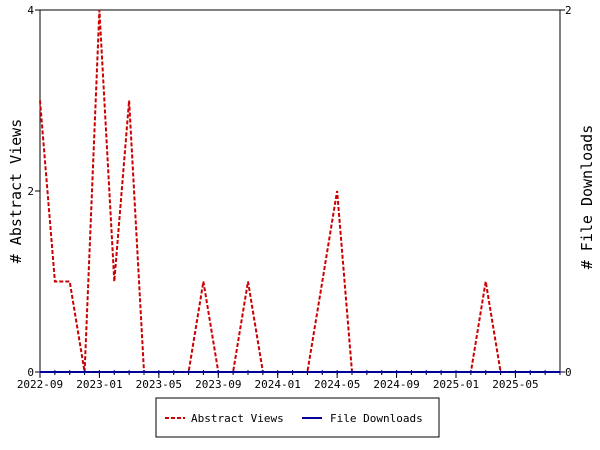  Describe the element at coordinates (278, 384) in the screenshot. I see `x-tick-label: 2024-01` at that location.